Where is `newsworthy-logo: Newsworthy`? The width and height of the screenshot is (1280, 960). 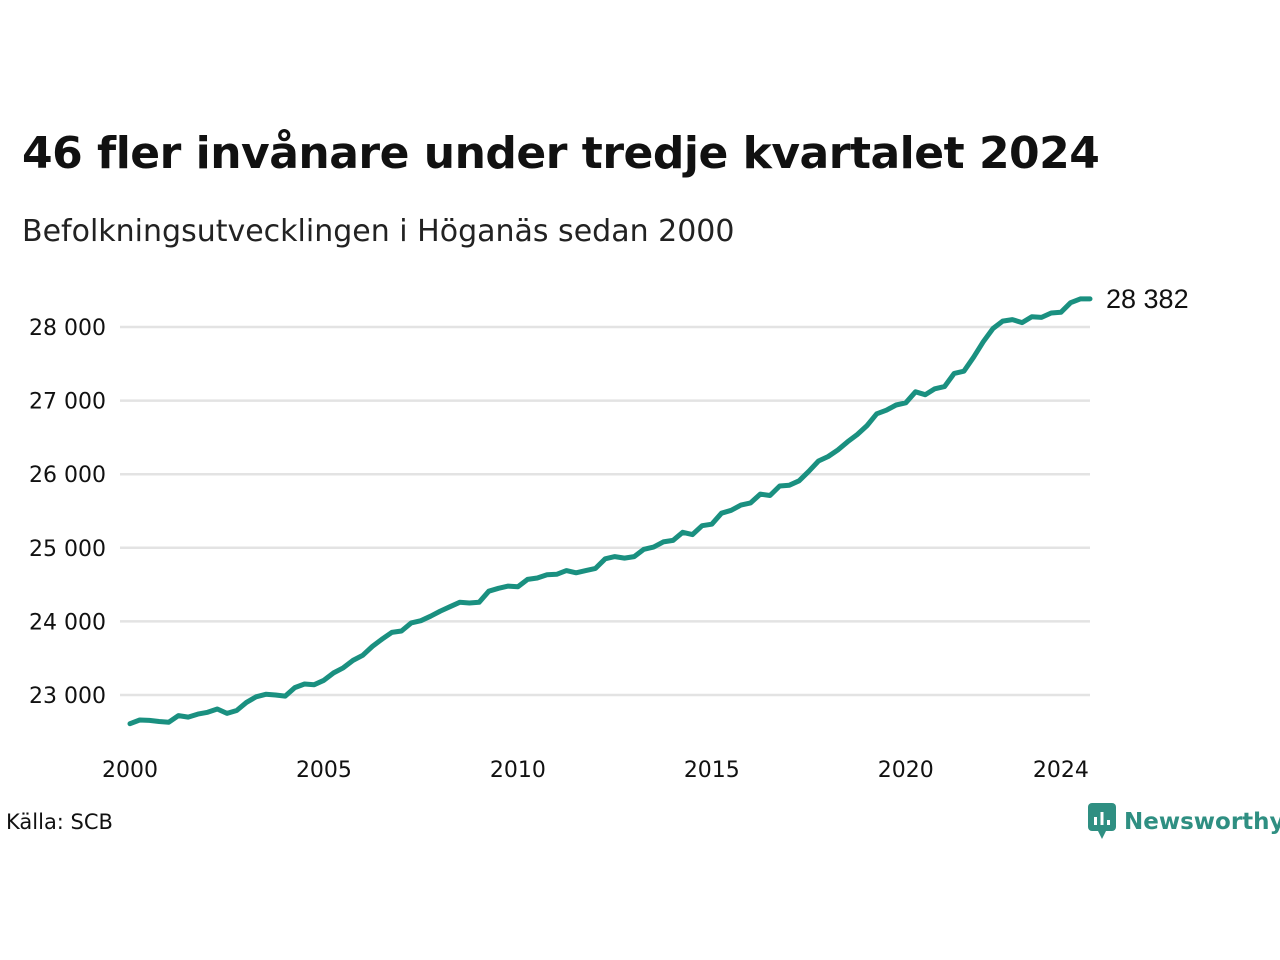
newsworthy-logo: Newsworthy is located at coordinates (1184, 822).